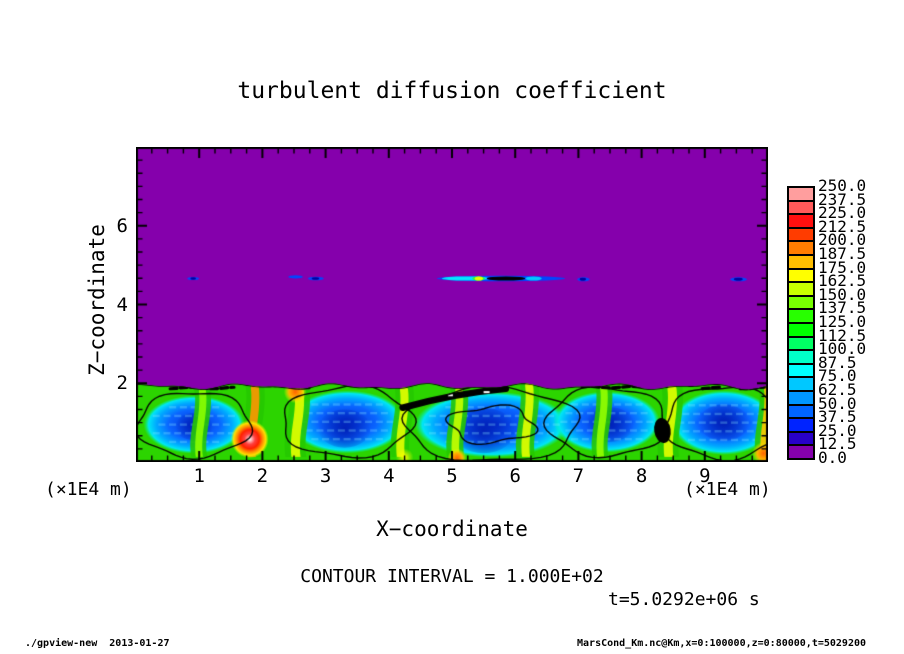 This screenshot has height=654, width=904. I want to click on contour-interval-note: CONTOUR INTERVAL = 1.000E+02, so click(452, 576).